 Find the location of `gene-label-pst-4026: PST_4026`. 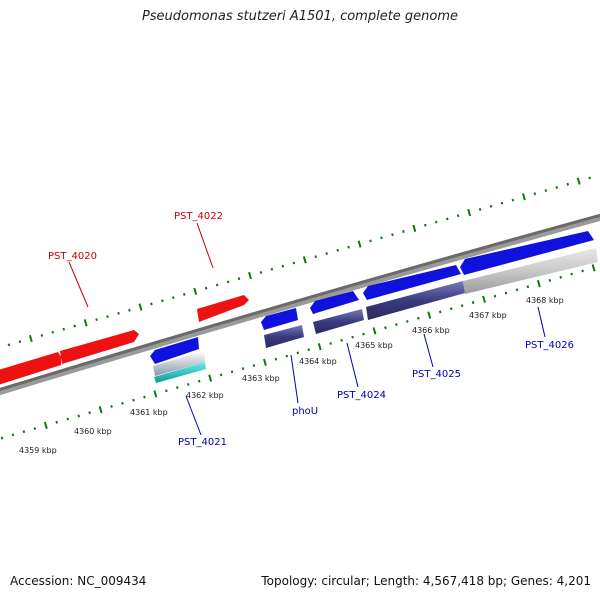

gene-label-pst-4026: PST_4026 is located at coordinates (549, 345).